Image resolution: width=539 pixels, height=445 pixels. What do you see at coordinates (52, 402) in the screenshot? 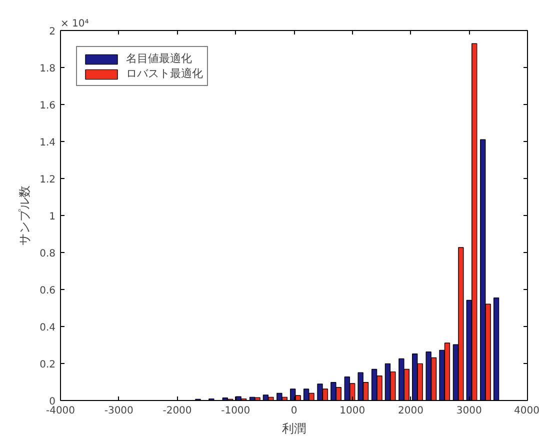
I see `y-tick-label: 0` at bounding box center [52, 402].